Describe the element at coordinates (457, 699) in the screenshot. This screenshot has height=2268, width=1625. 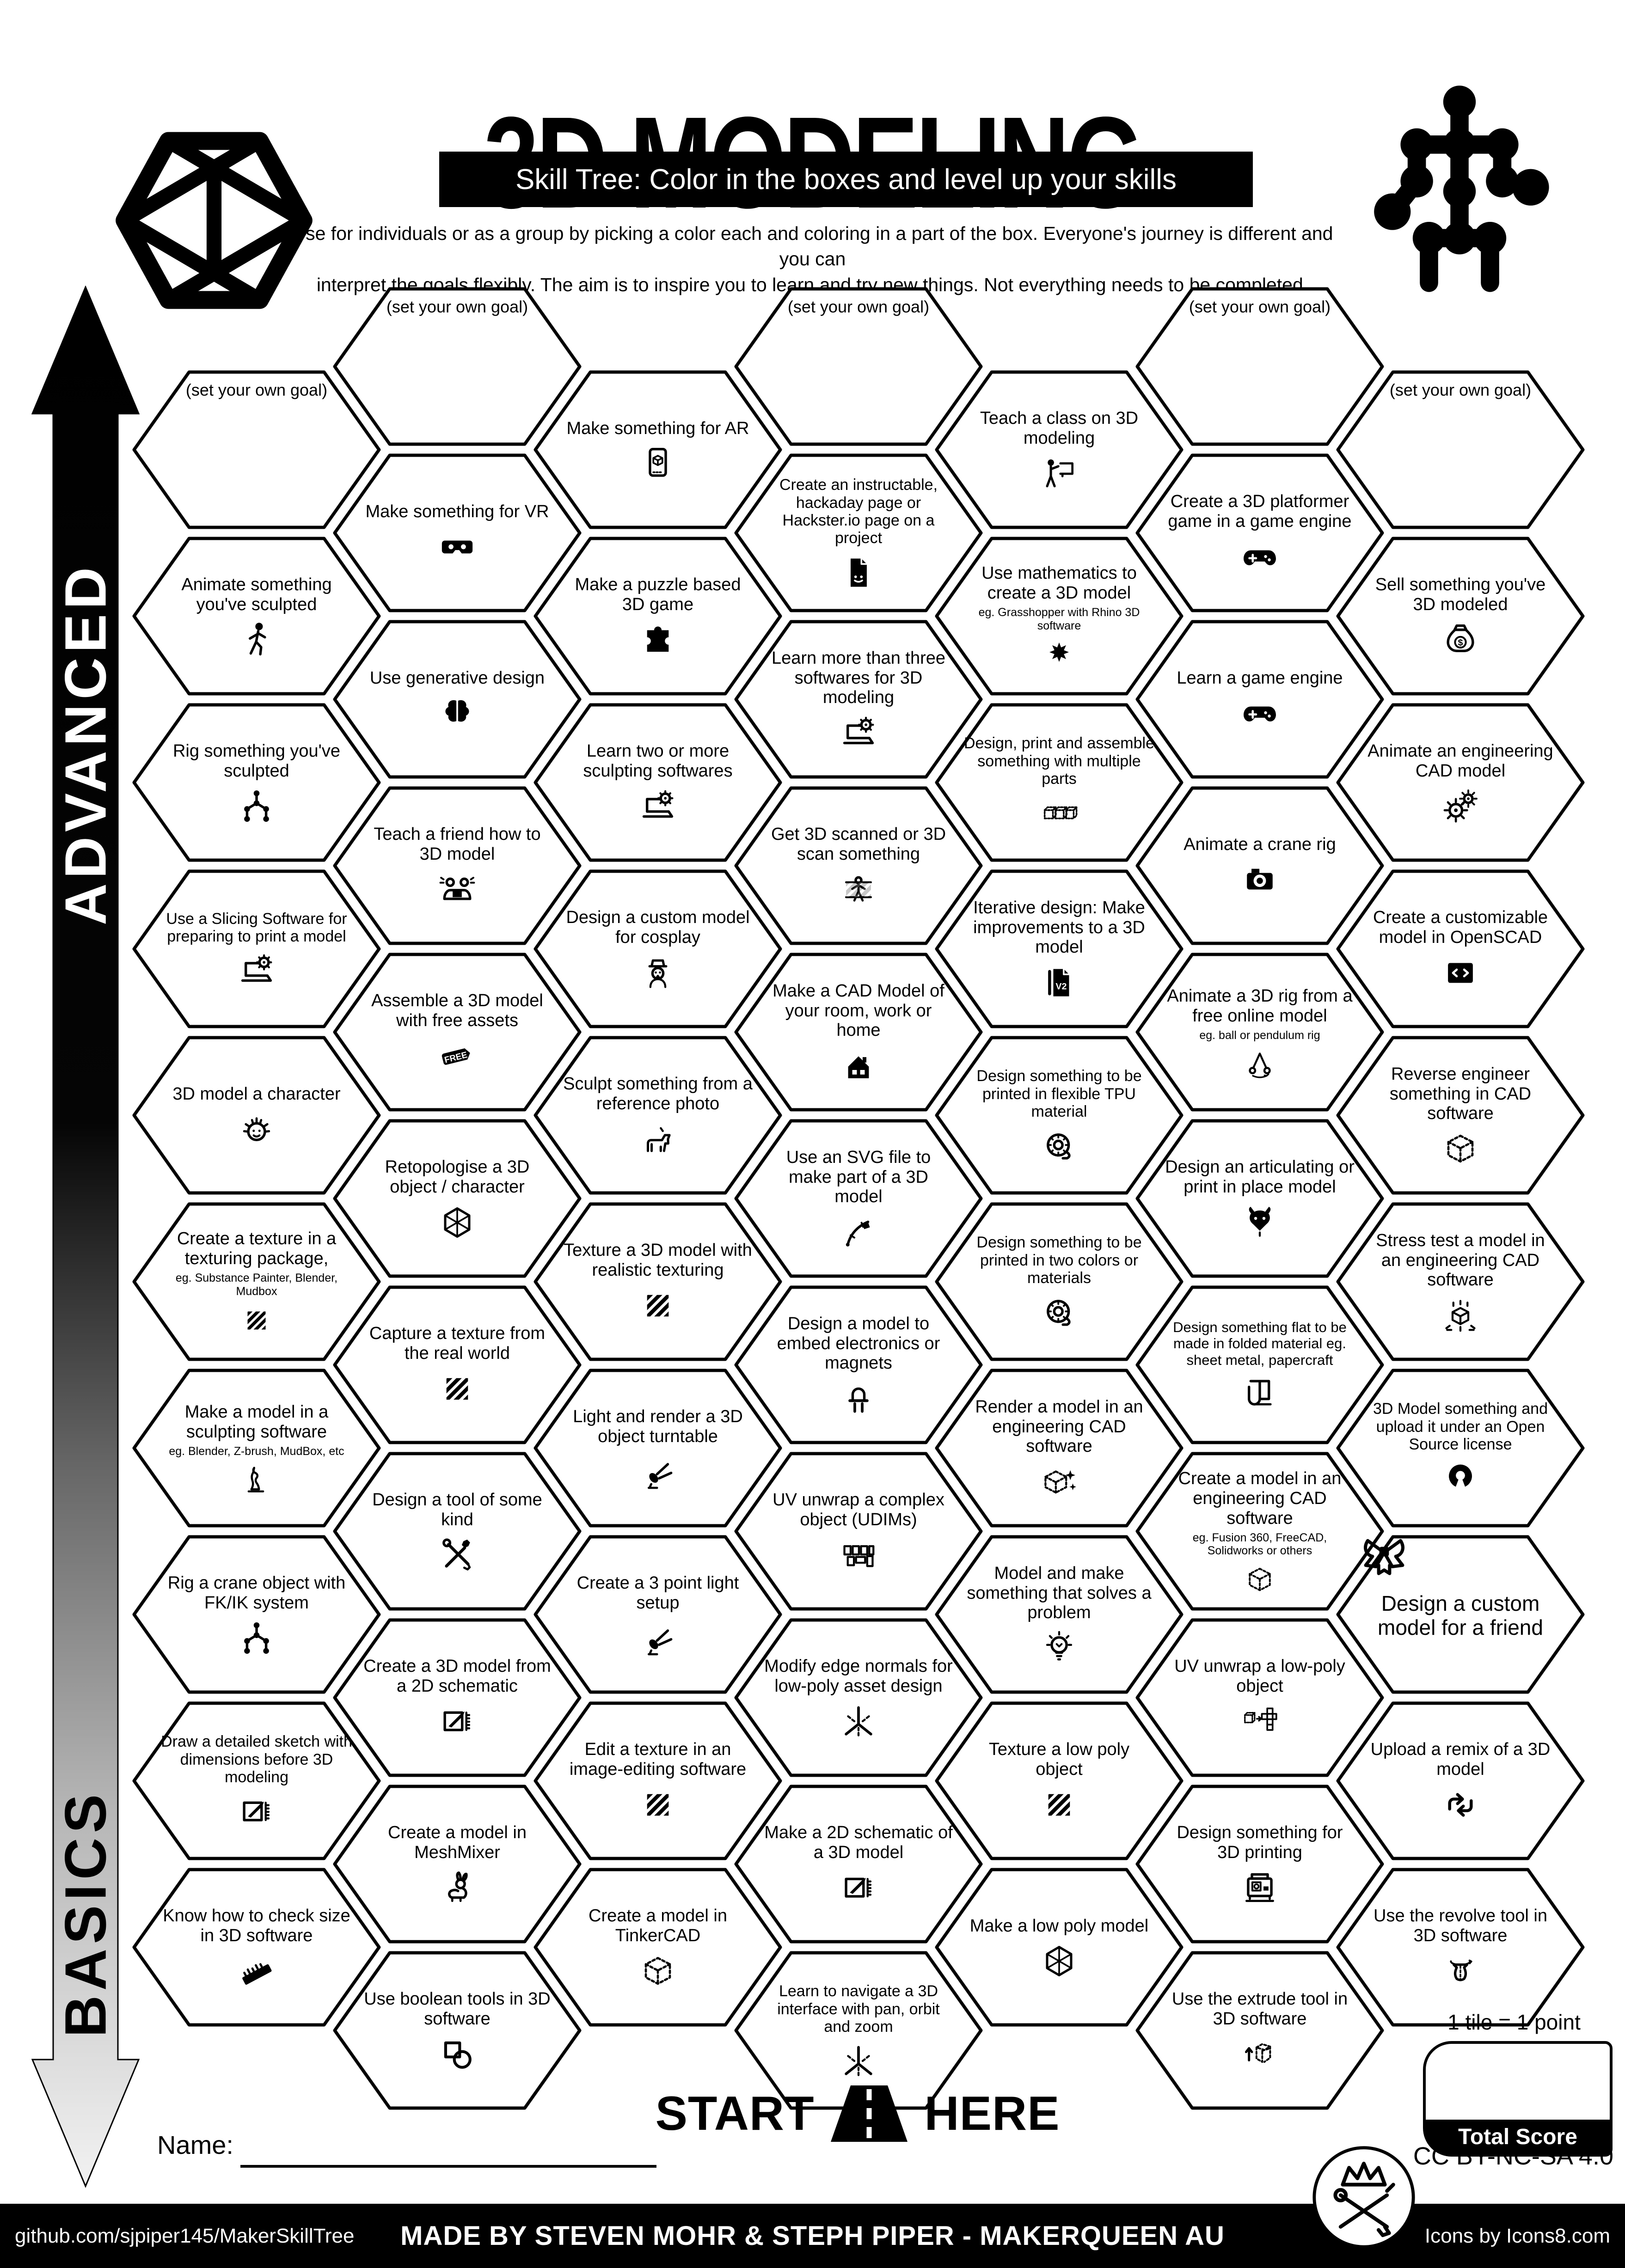
I see `skill-tile: Use generative design` at that location.